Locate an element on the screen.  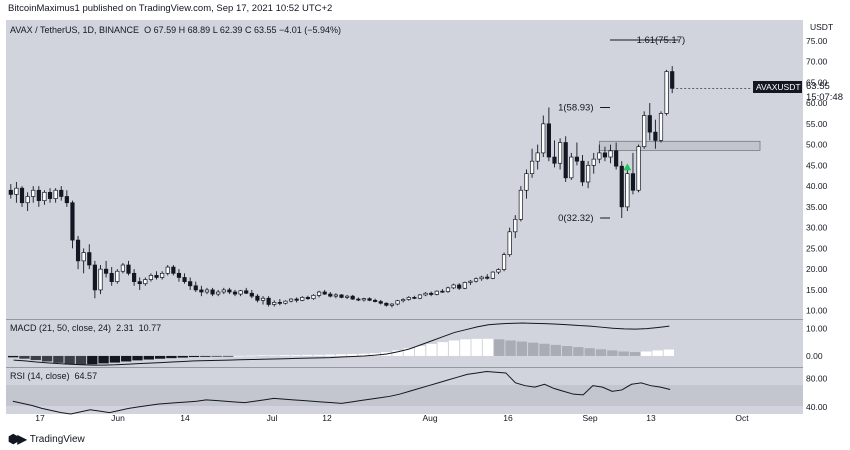
fib-level-label: 1(58.93) is located at coordinates (575, 107).